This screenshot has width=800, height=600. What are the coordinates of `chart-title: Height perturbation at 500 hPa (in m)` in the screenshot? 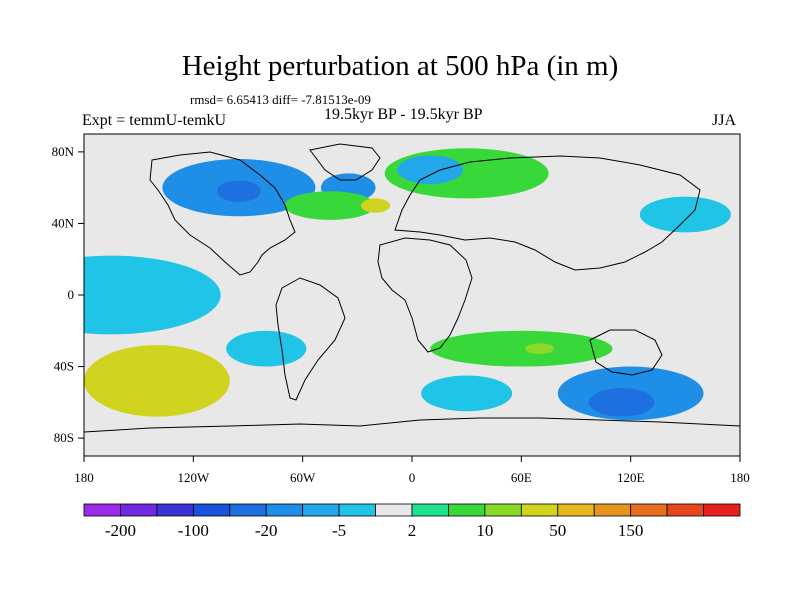 It's located at (400, 66).